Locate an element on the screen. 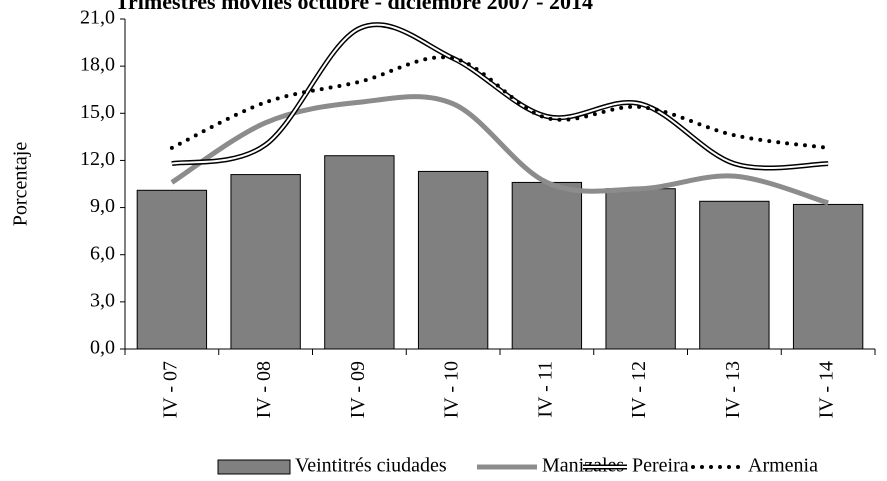  legend-label: Veintitrés ciudades is located at coordinates (371, 466).